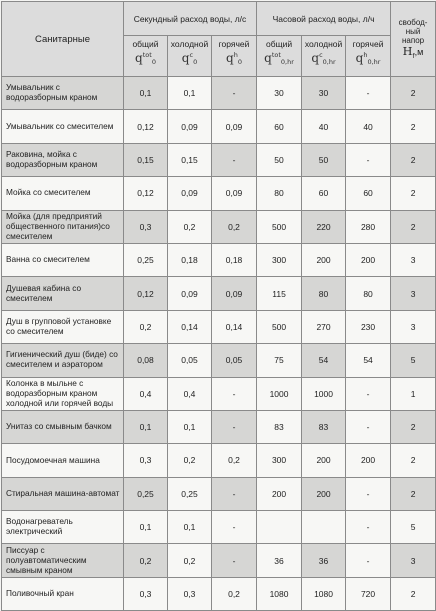 The image size is (436, 611). I want to click on fixture-name: Поливочный кран, so click(62, 593).